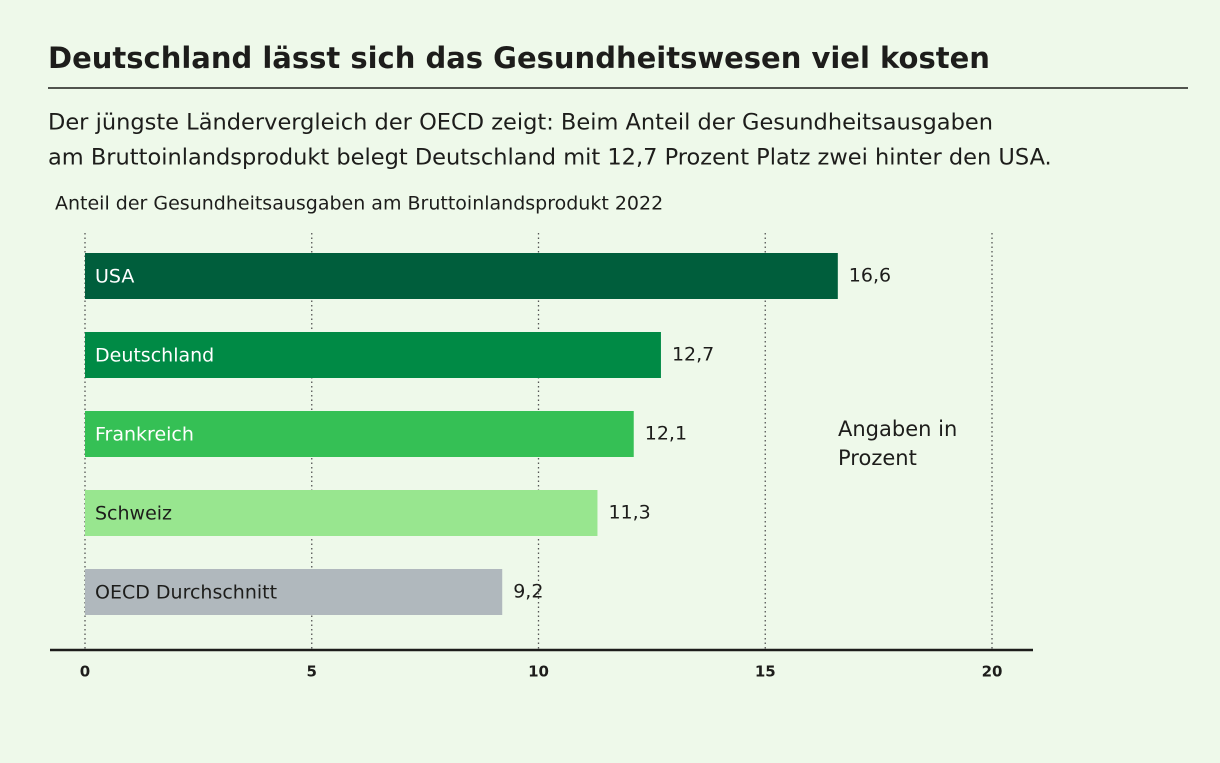 Image resolution: width=1220 pixels, height=763 pixels. I want to click on category-label: USA, so click(114, 277).